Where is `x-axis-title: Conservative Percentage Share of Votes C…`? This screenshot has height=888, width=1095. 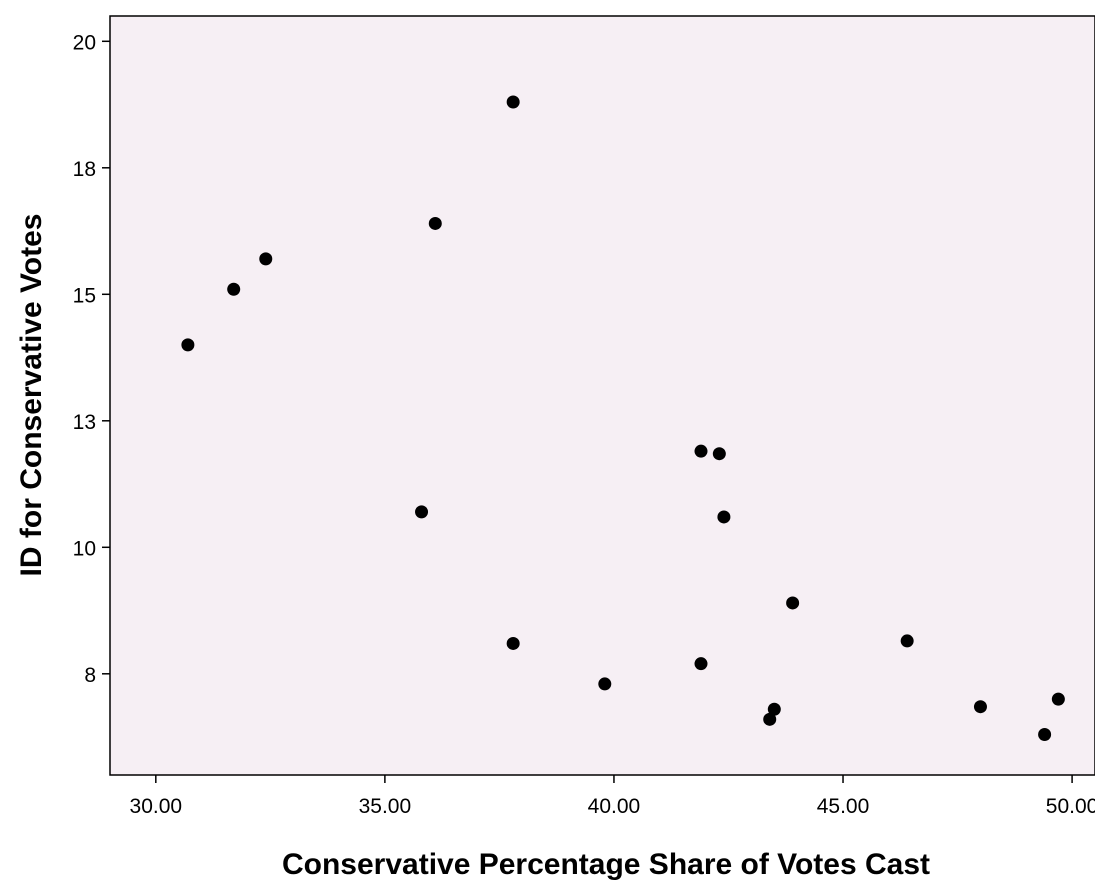 x-axis-title: Conservative Percentage Share of Votes C… is located at coordinates (606, 864).